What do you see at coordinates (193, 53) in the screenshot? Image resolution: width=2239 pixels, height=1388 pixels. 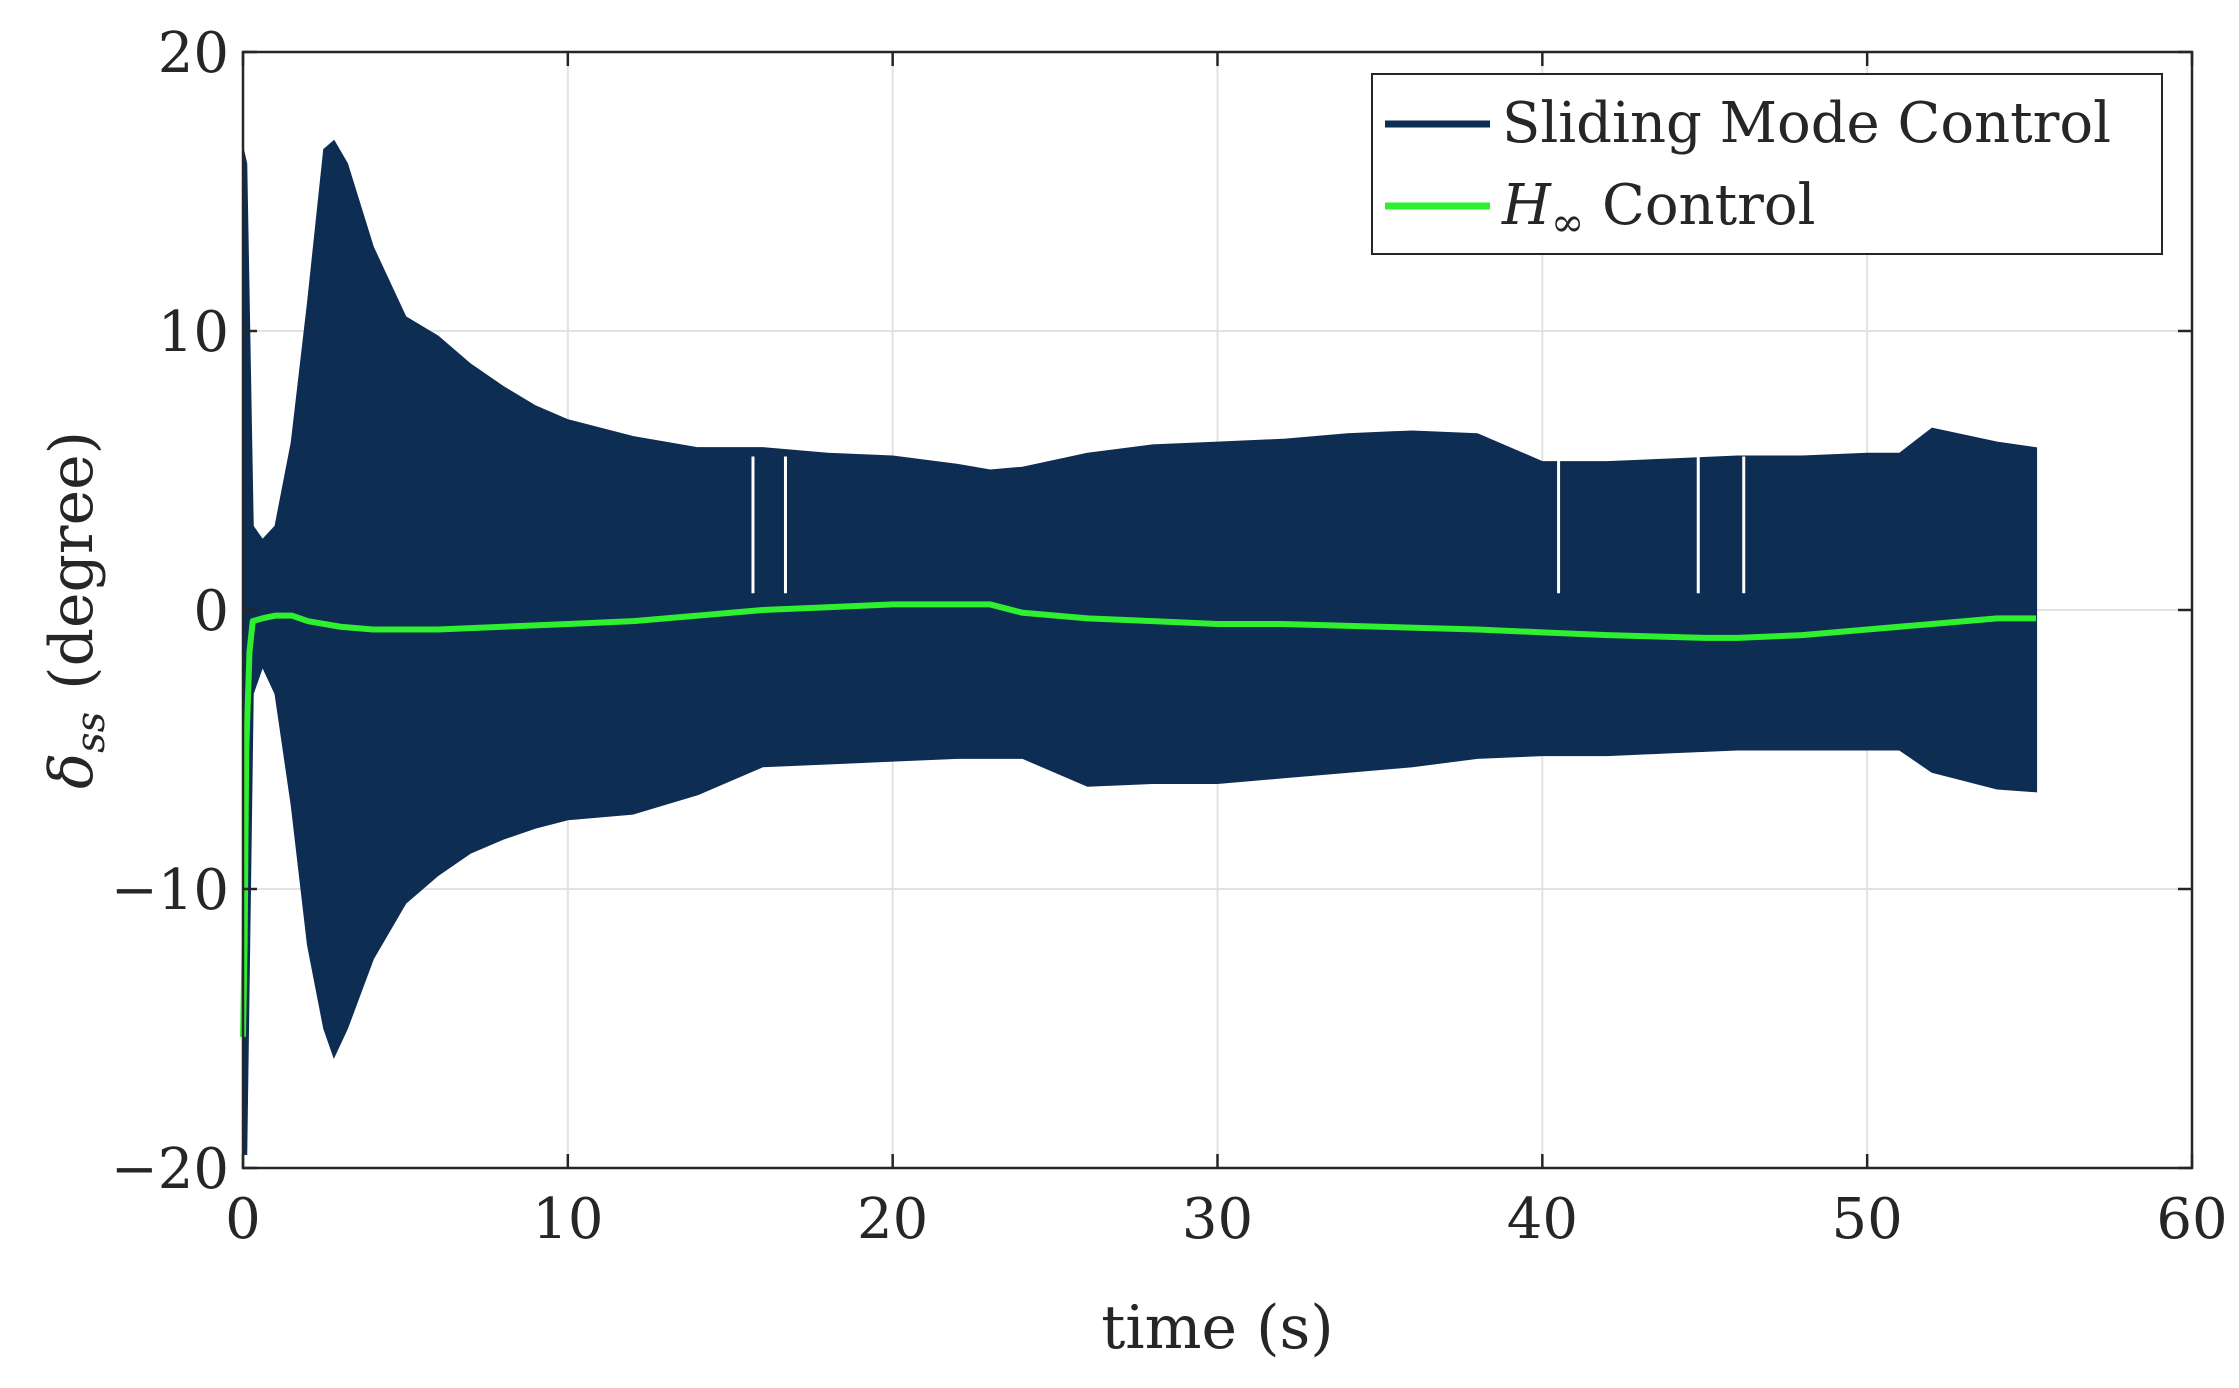 I see `y-tick-label: 20` at bounding box center [193, 53].